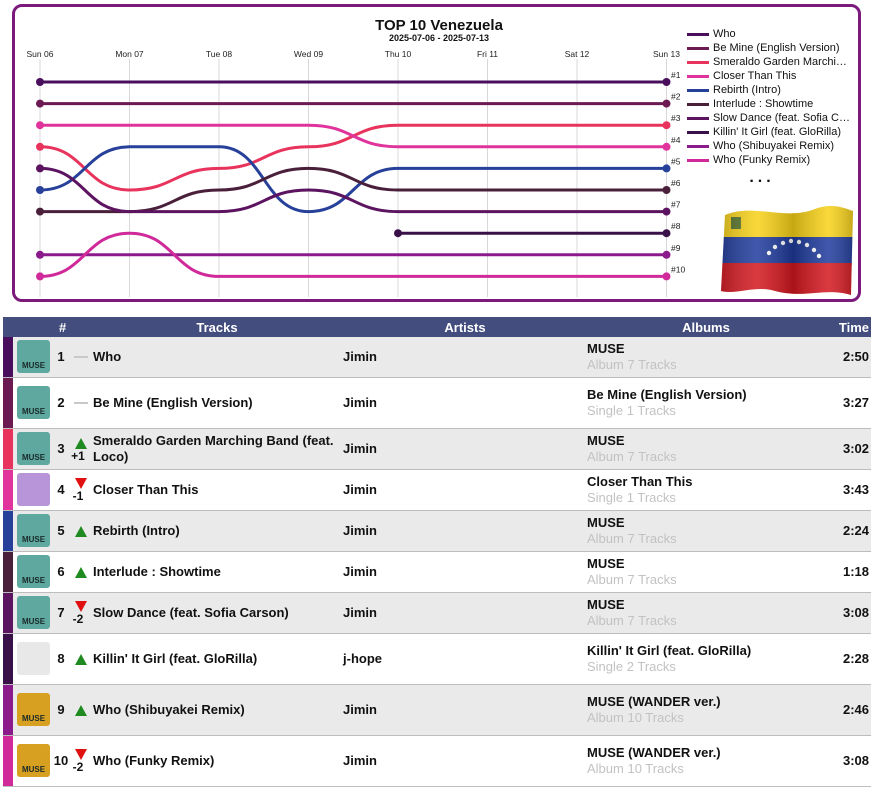 Image resolution: width=876 pixels, height=792 pixels. Describe the element at coordinates (353, 190) in the screenshot. I see `series-line` at that location.